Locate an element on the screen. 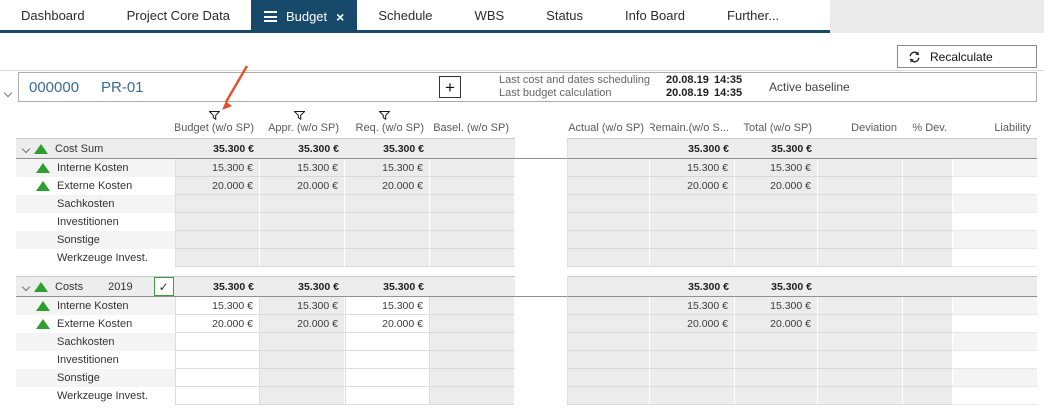  group-title-cell: Cost Sum is located at coordinates (95, 148).